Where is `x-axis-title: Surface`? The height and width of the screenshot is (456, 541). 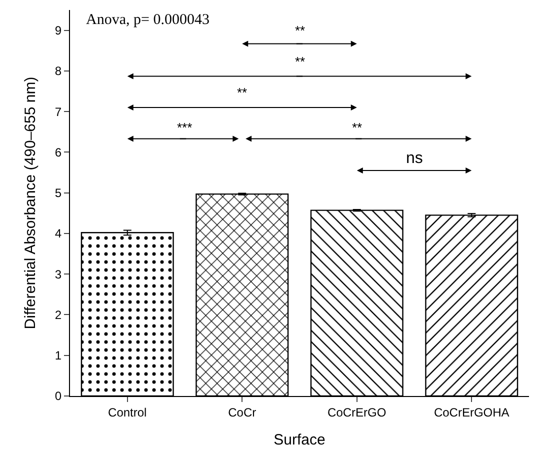
x-axis-title: Surface is located at coordinates (300, 439).